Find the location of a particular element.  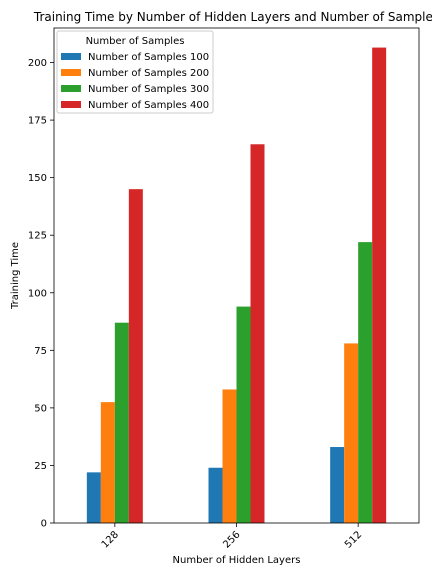

y-tick-label: 150 is located at coordinates (37, 178).